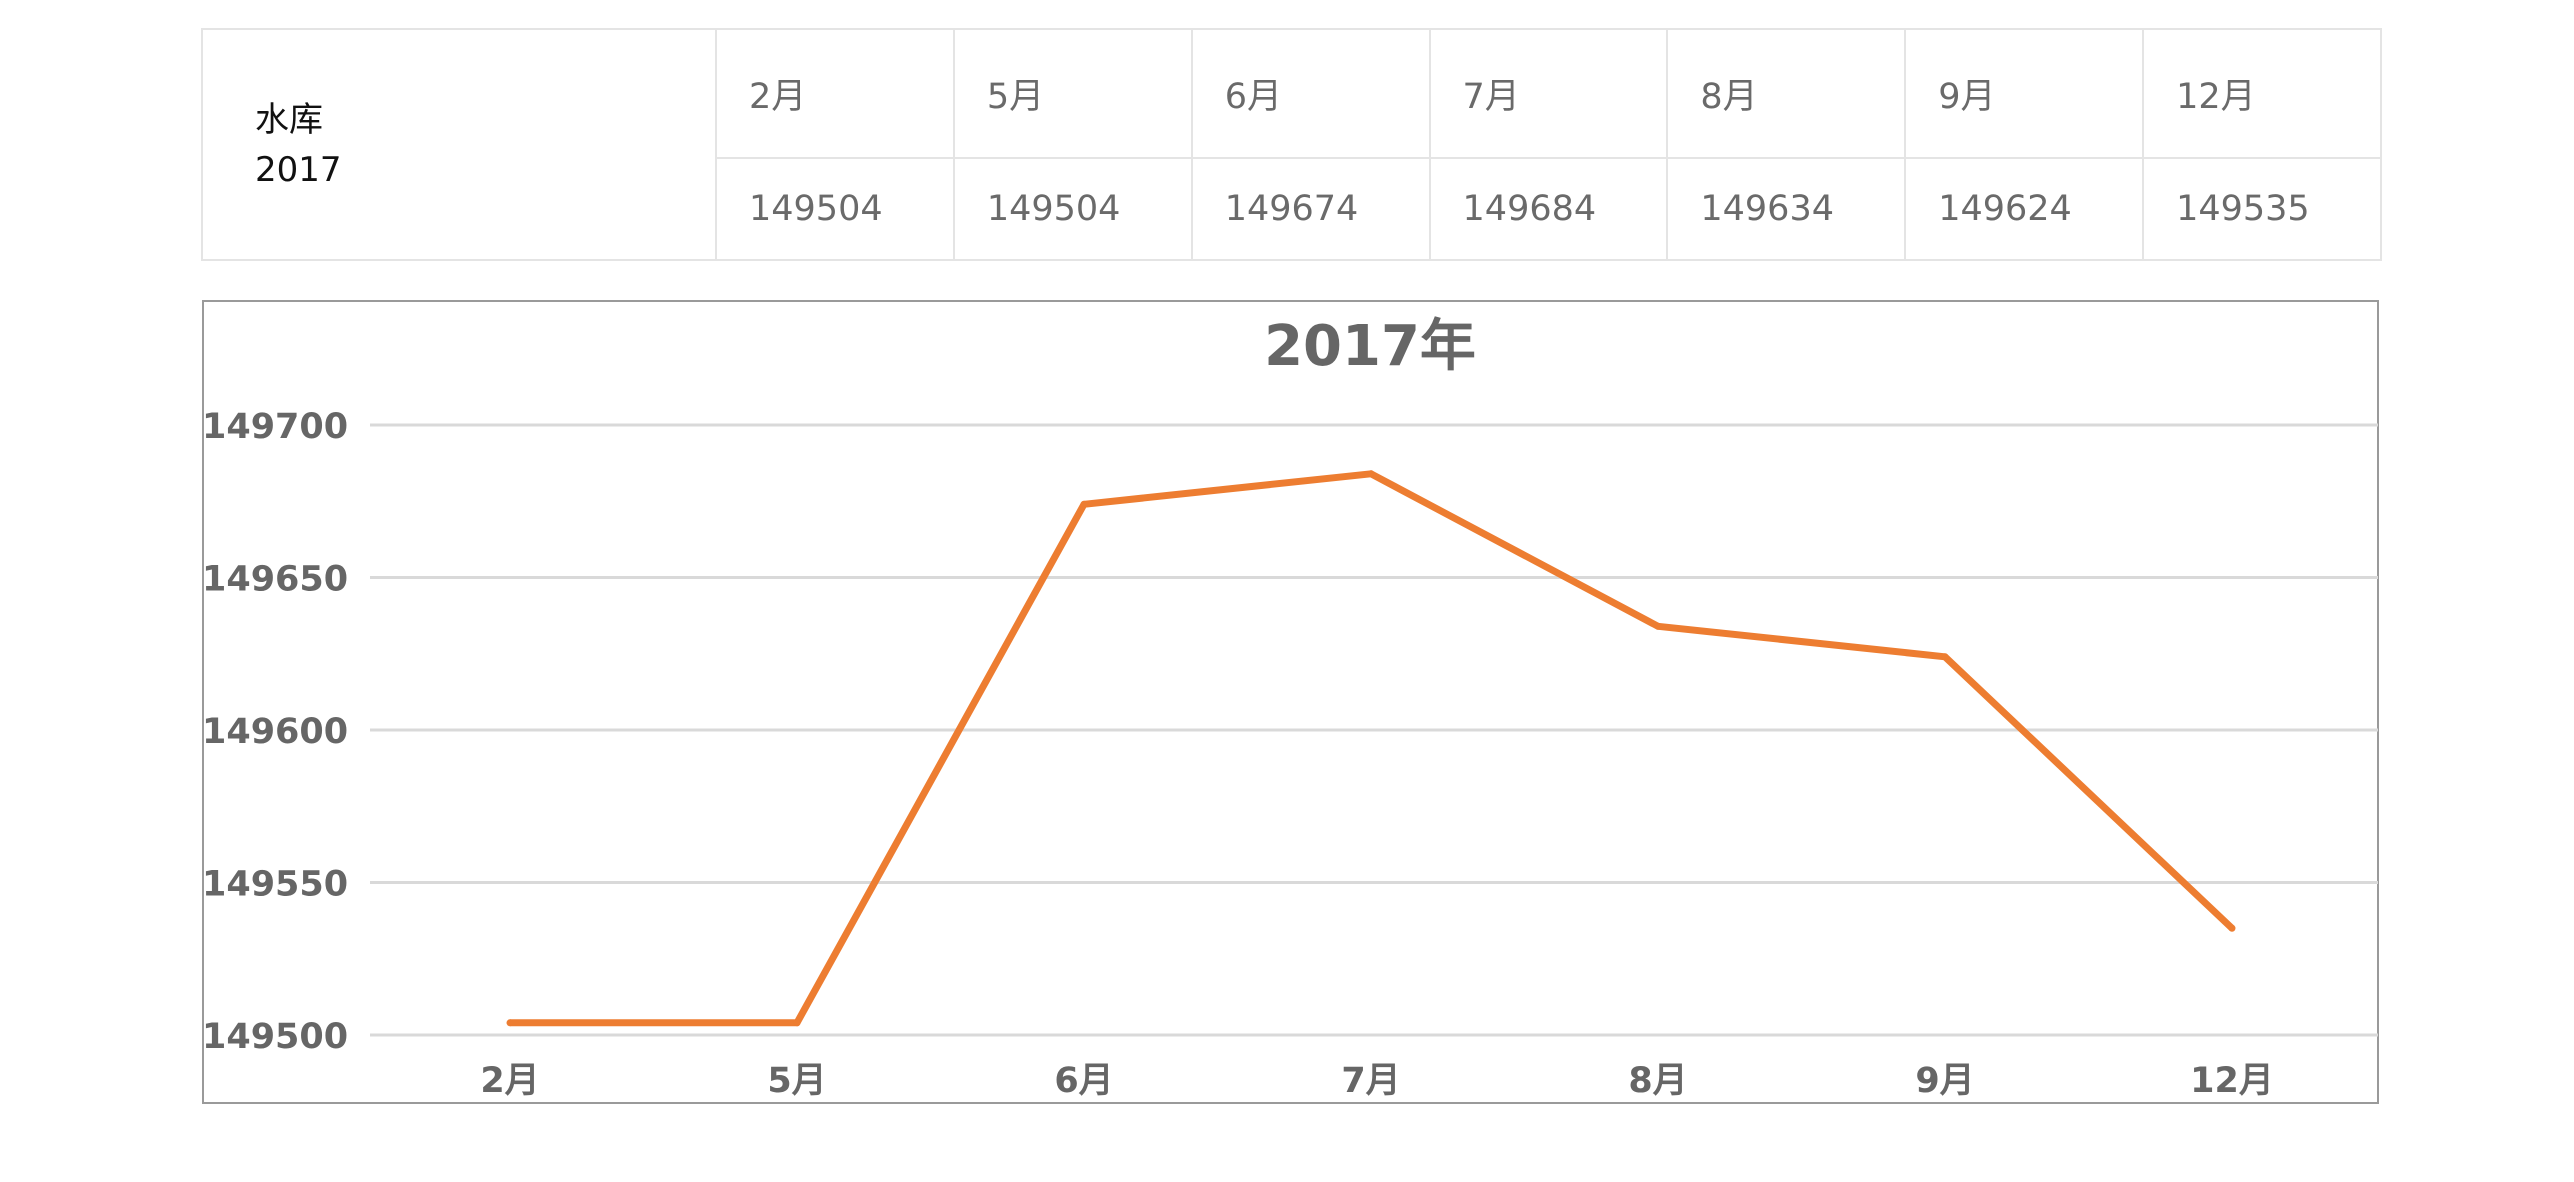  What do you see at coordinates (1944, 1081) in the screenshot?
I see `x-tick-label: 9月` at bounding box center [1944, 1081].